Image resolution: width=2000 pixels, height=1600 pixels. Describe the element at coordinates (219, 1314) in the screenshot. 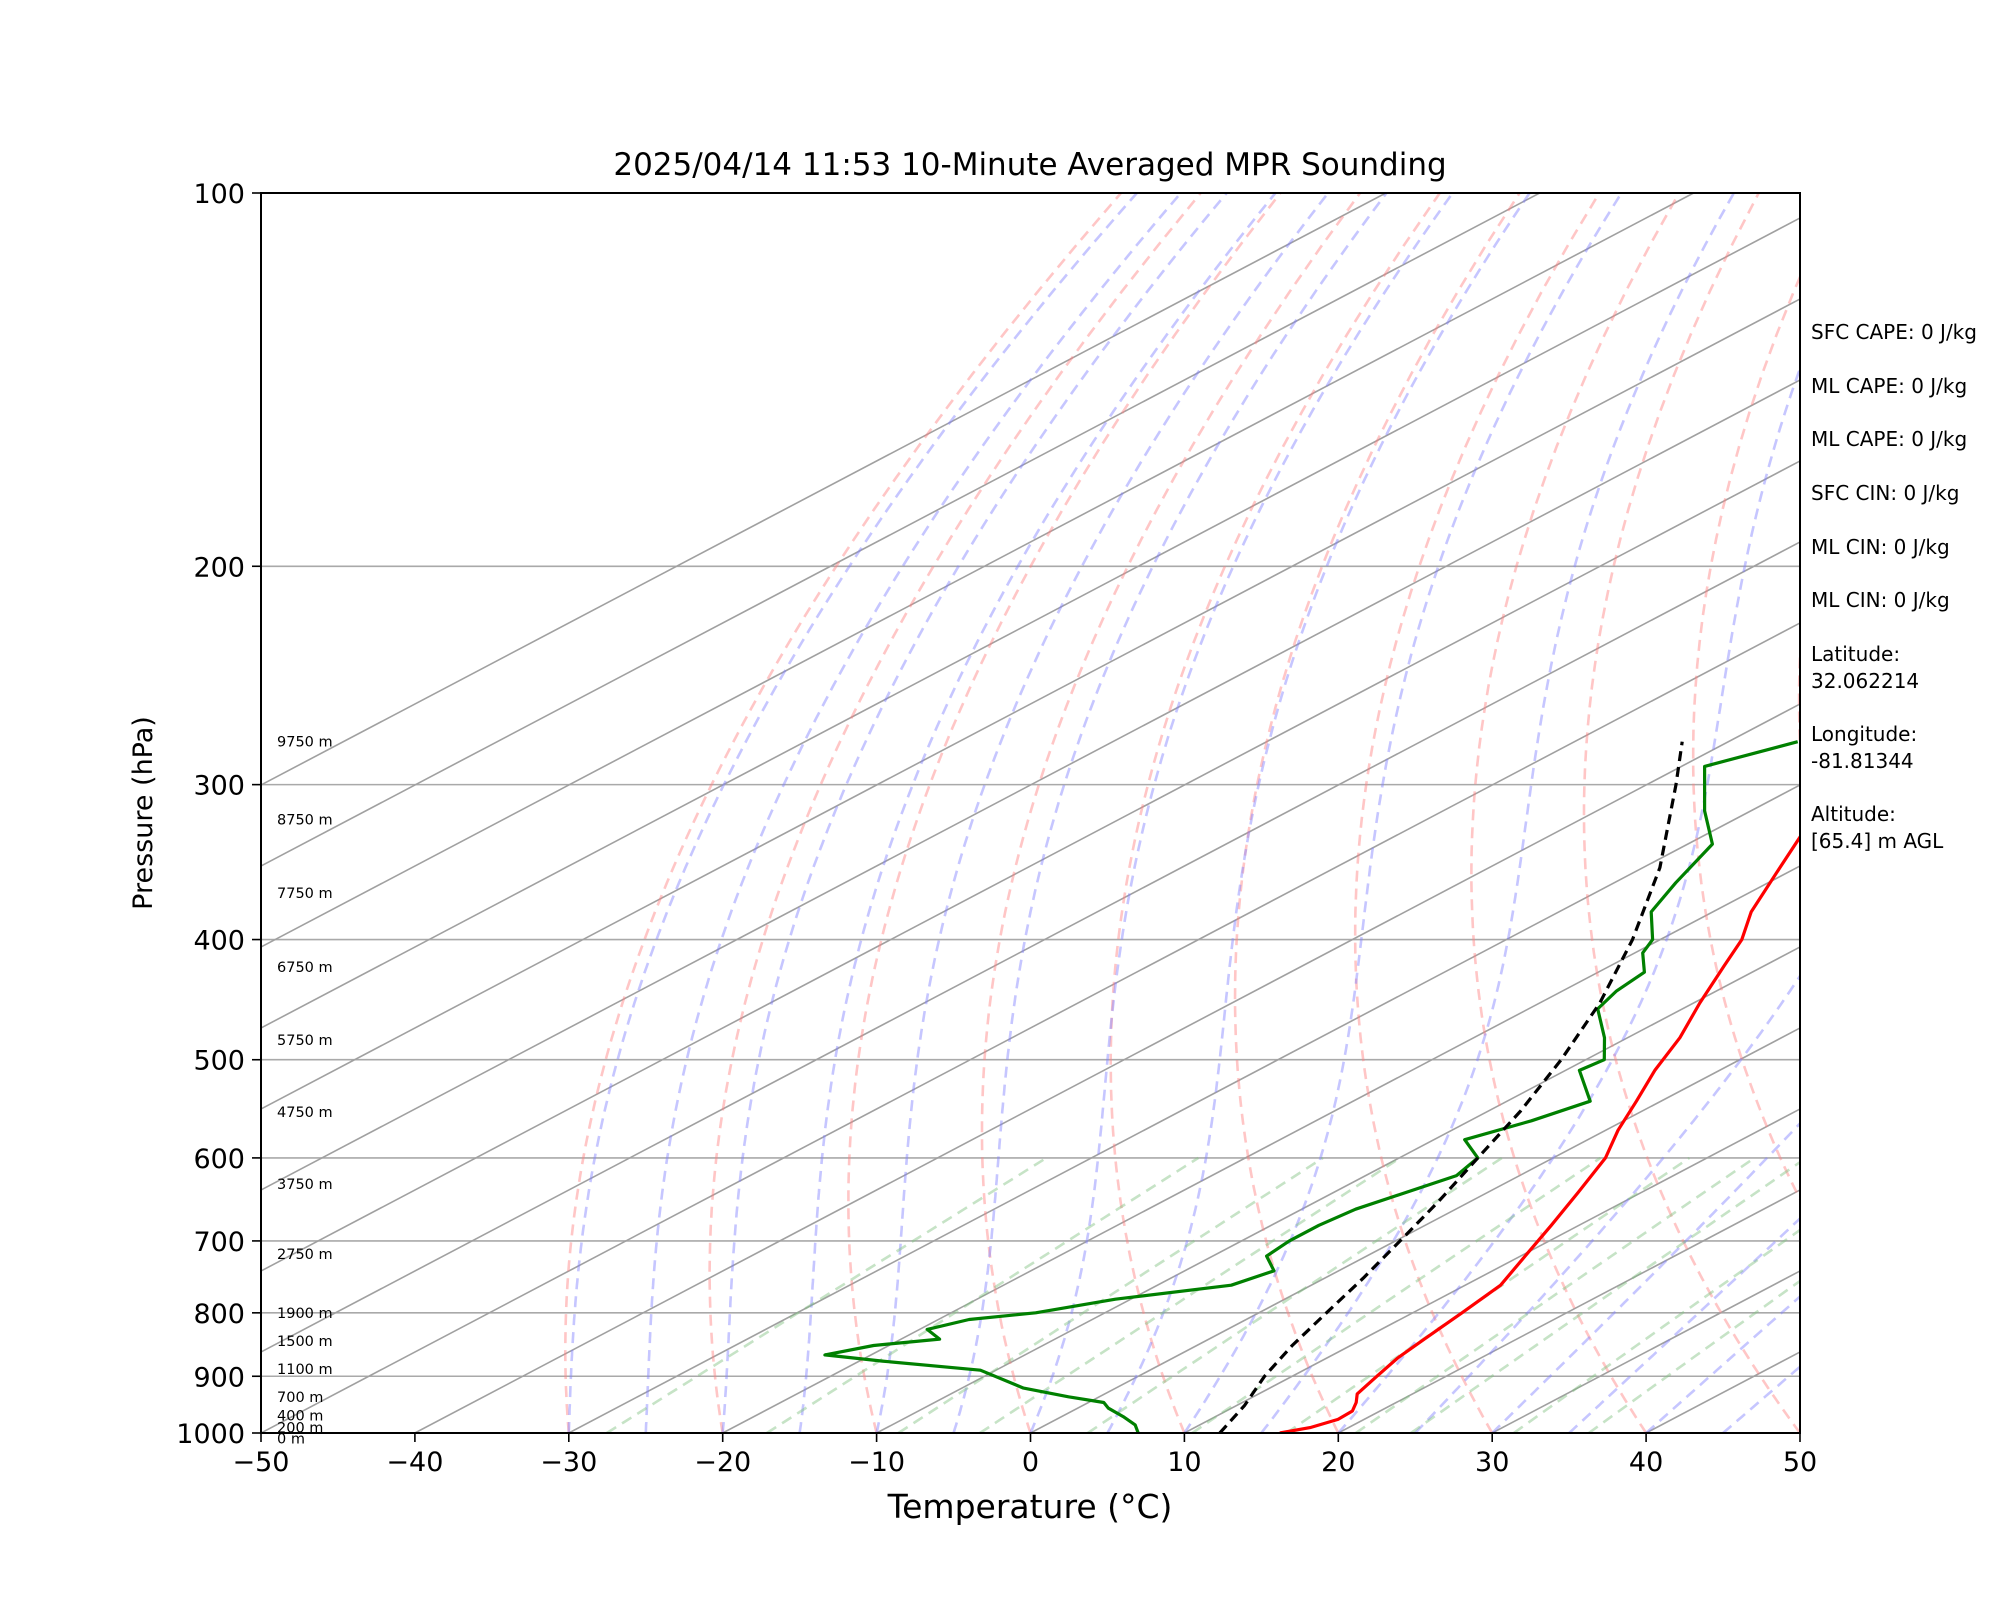

I see `y-tick-label: 800` at that location.